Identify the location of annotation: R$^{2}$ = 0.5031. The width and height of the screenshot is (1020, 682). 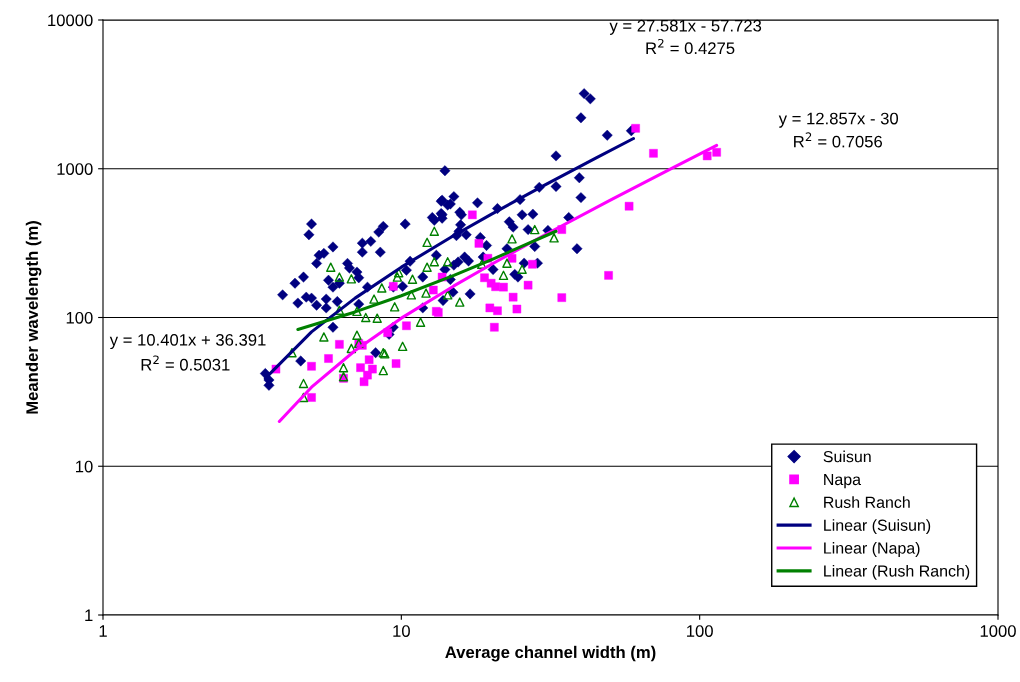
(185, 363).